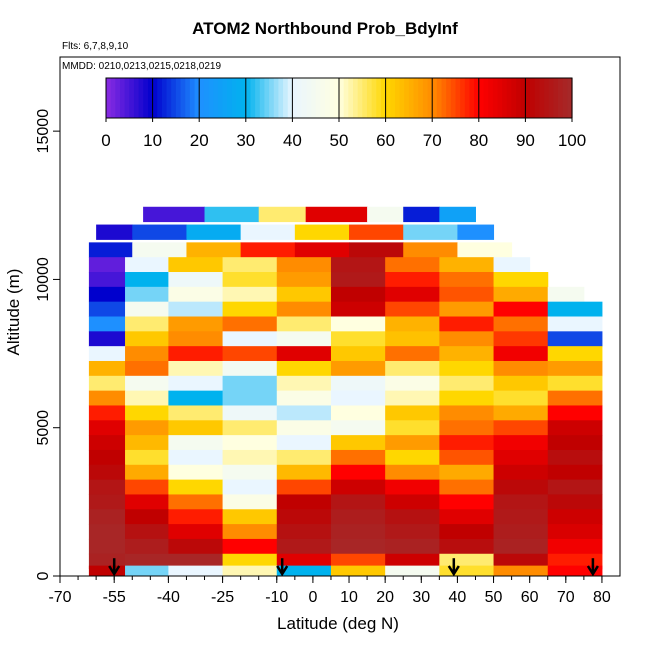 This screenshot has height=650, width=650. Describe the element at coordinates (114, 597) in the screenshot. I see `x-tick-label: -55` at that location.